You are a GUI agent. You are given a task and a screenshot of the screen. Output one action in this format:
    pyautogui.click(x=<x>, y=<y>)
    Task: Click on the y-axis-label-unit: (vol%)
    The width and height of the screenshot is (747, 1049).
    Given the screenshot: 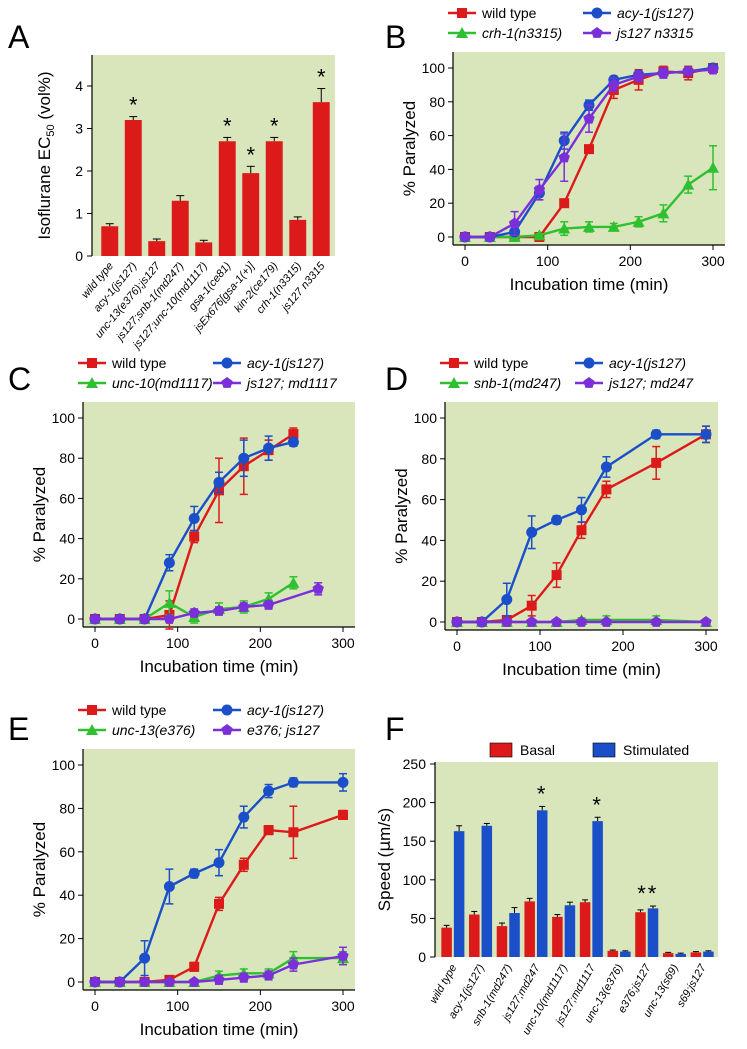 What is the action you would take?
    pyautogui.click(x=44, y=97)
    